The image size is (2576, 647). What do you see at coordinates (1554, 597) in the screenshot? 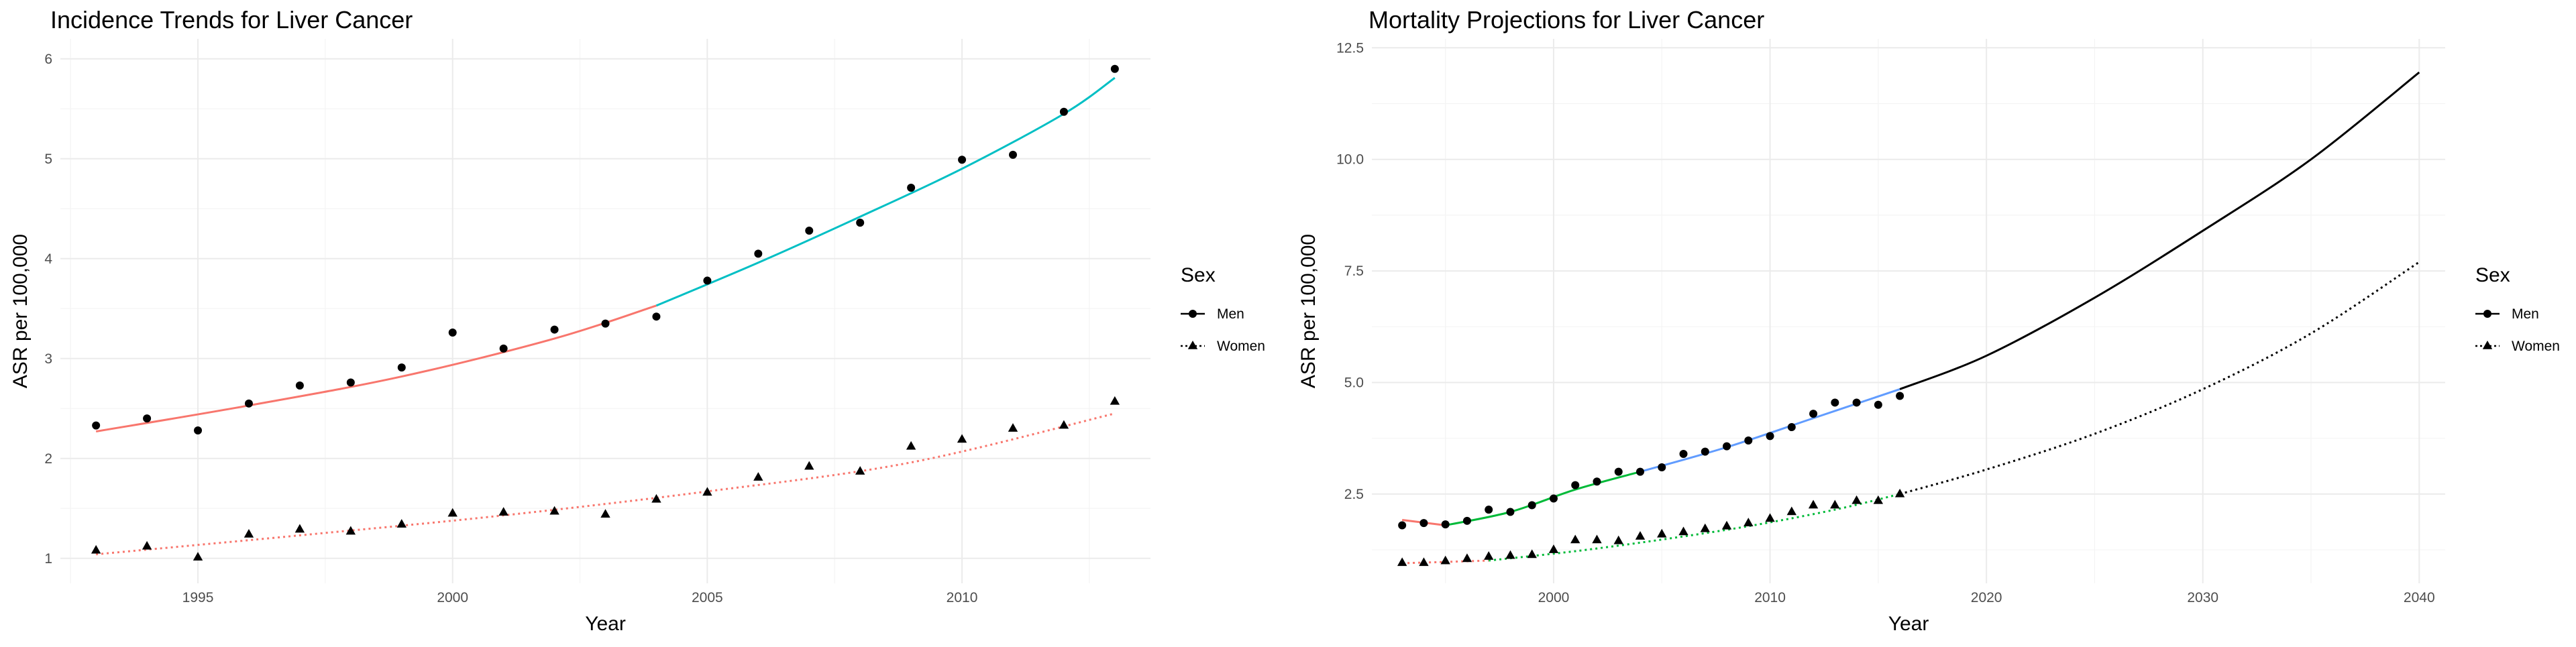
I see `x-tick-label: 2000` at bounding box center [1554, 597].